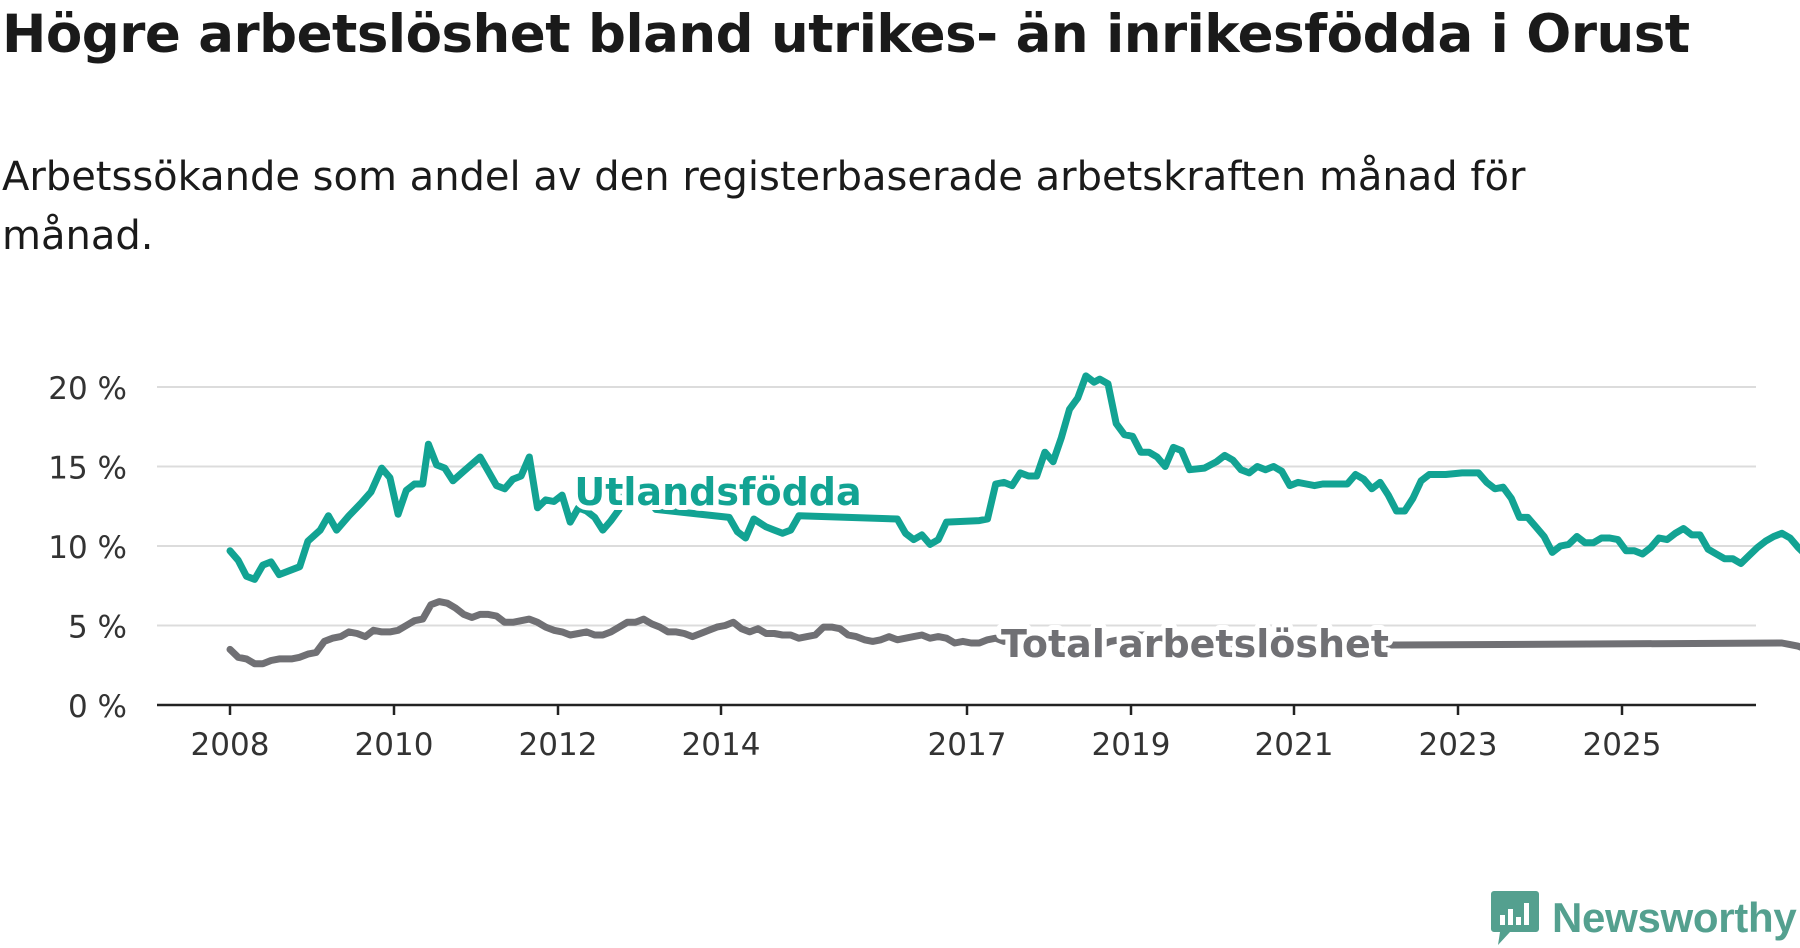  I want to click on y-axis-tick-labels: 0 % 5 % 10 % 15 % 20 %, so click(87, 548).